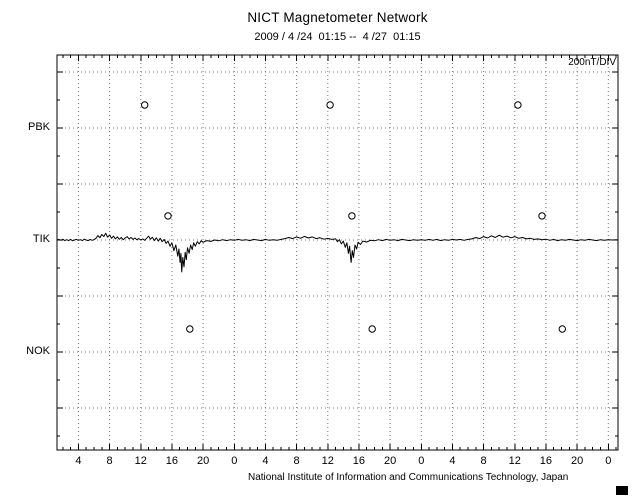 The height and width of the screenshot is (500, 640). Describe the element at coordinates (38, 127) in the screenshot. I see `station-label-pbk: PBK` at that location.